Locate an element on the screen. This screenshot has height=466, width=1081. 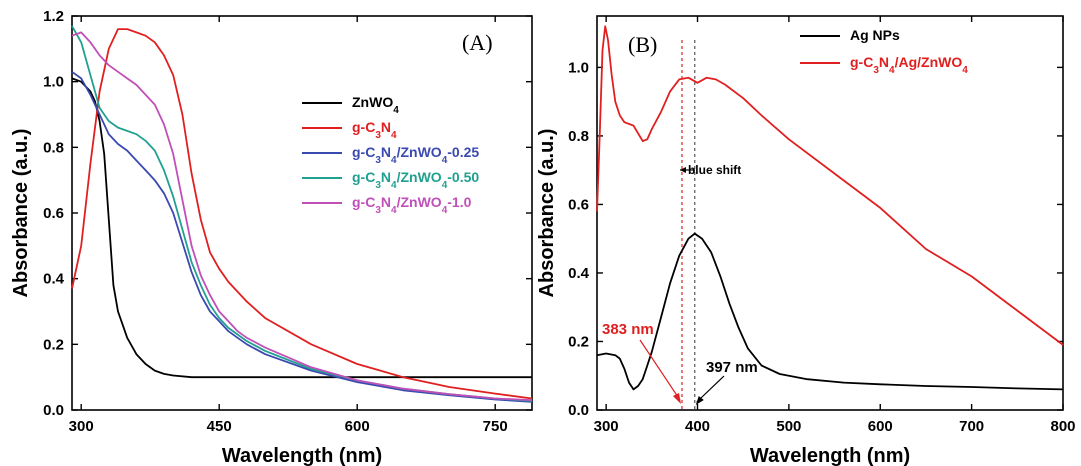
panel-a-legend-label-g-c3n4: g-C3N4 is located at coordinates (374, 130).